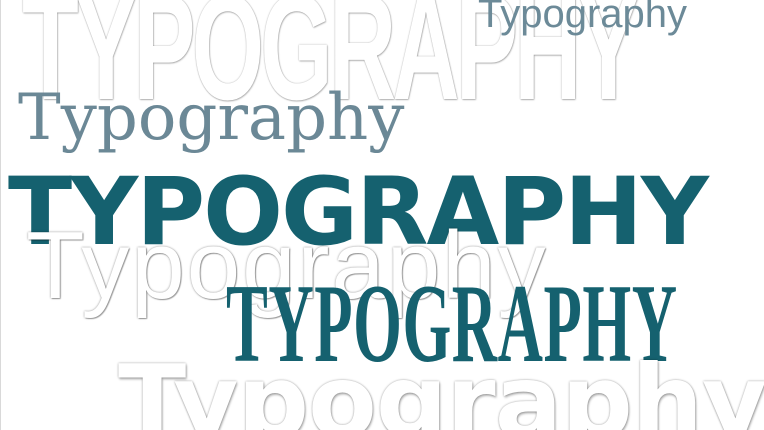  What do you see at coordinates (211, 118) in the screenshot?
I see `serif-word: Typography` at bounding box center [211, 118].